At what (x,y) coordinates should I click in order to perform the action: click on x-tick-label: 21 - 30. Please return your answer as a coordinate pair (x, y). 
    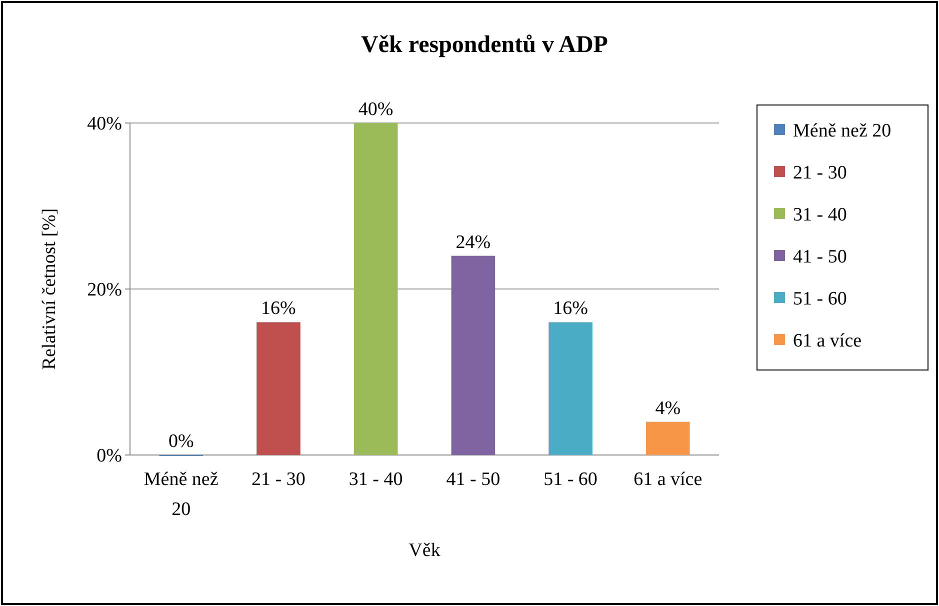
    Looking at the image, I should click on (279, 479).